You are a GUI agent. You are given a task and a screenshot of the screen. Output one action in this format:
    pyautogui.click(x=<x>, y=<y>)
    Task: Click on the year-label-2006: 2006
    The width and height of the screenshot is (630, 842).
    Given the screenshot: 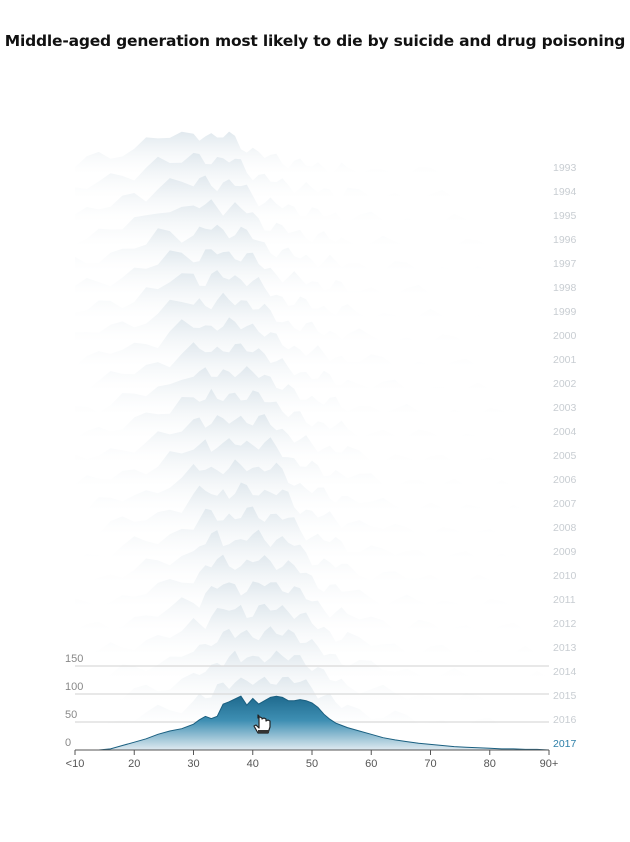 What is the action you would take?
    pyautogui.click(x=565, y=480)
    